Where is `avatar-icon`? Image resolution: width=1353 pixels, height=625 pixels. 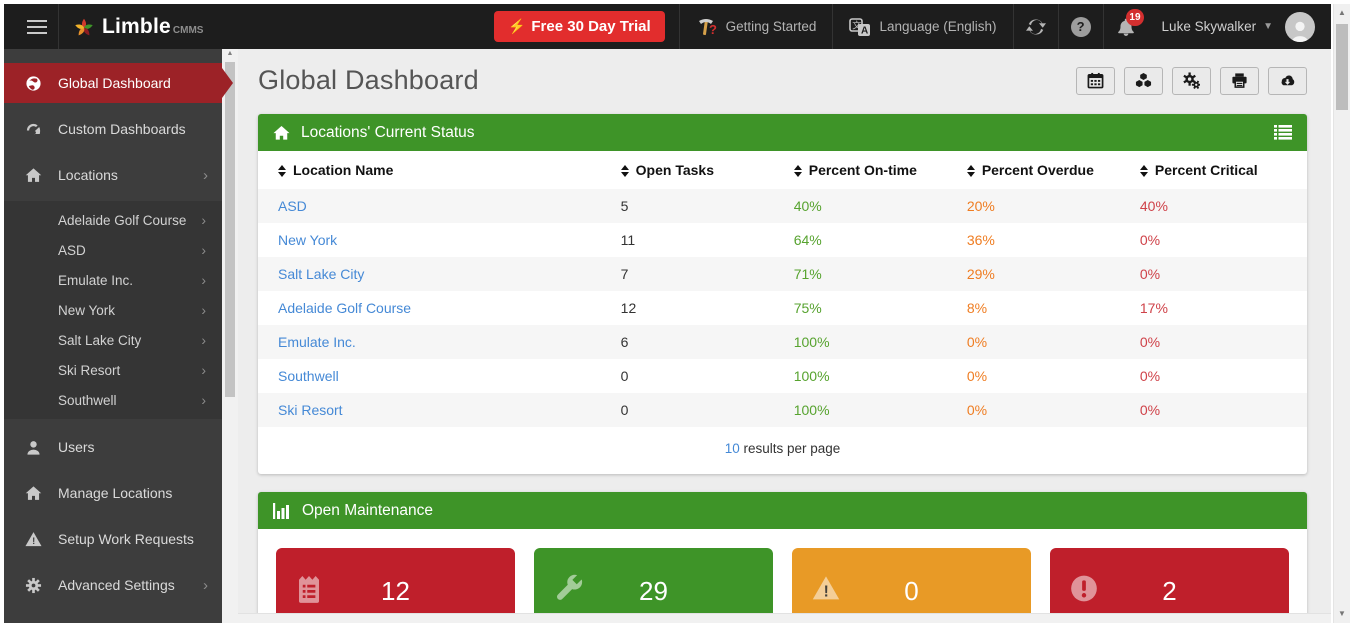 avatar-icon is located at coordinates (1300, 31).